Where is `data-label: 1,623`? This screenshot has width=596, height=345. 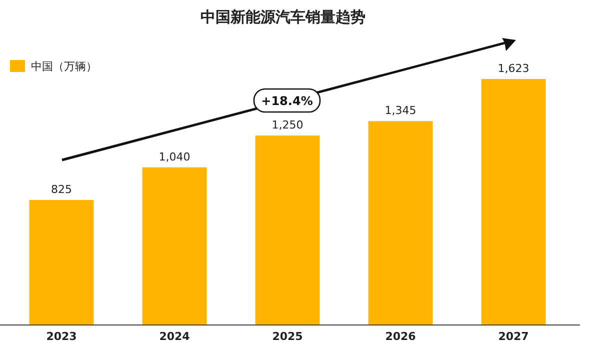 data-label: 1,623 is located at coordinates (514, 68).